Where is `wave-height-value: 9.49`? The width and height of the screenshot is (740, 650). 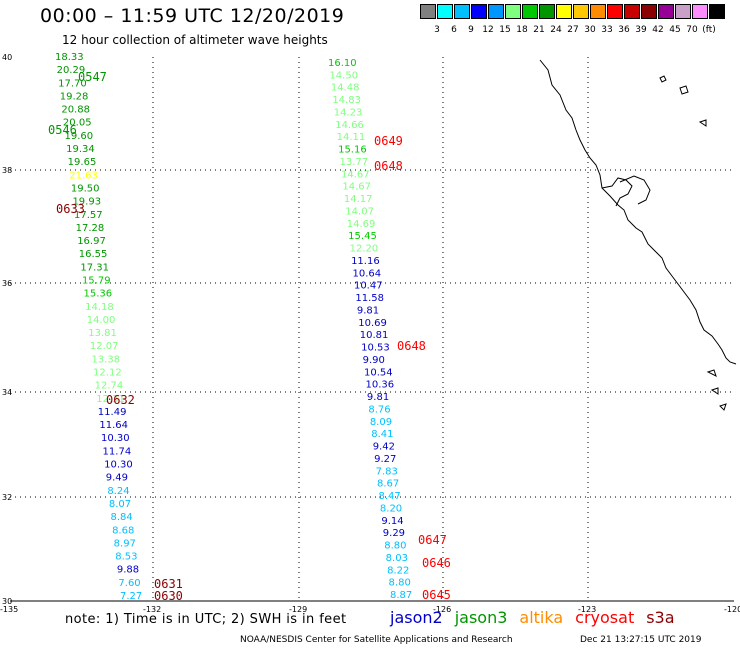
wave-height-value: 9.49 is located at coordinates (117, 478).